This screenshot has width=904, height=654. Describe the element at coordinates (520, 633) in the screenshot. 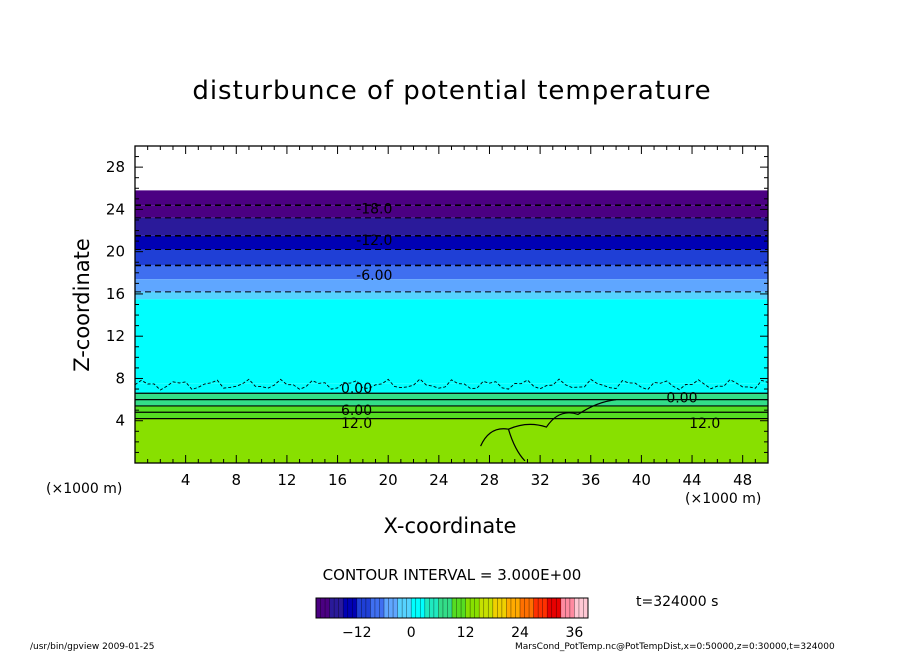

I see `colorbar-tick-label: 24` at that location.